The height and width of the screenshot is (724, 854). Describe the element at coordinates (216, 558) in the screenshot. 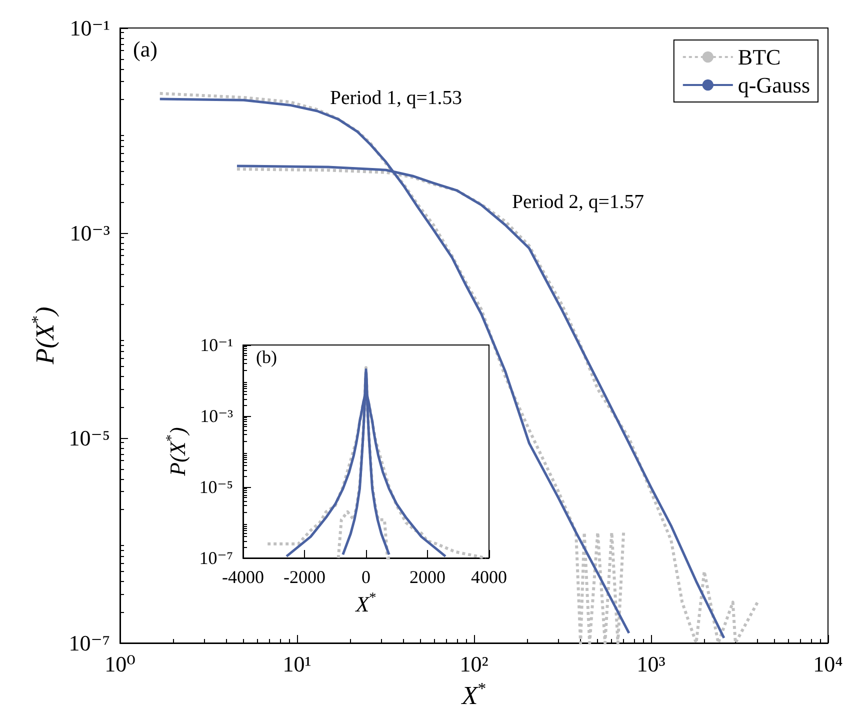

I see `y-tick-label: 10⁻⁷` at that location.